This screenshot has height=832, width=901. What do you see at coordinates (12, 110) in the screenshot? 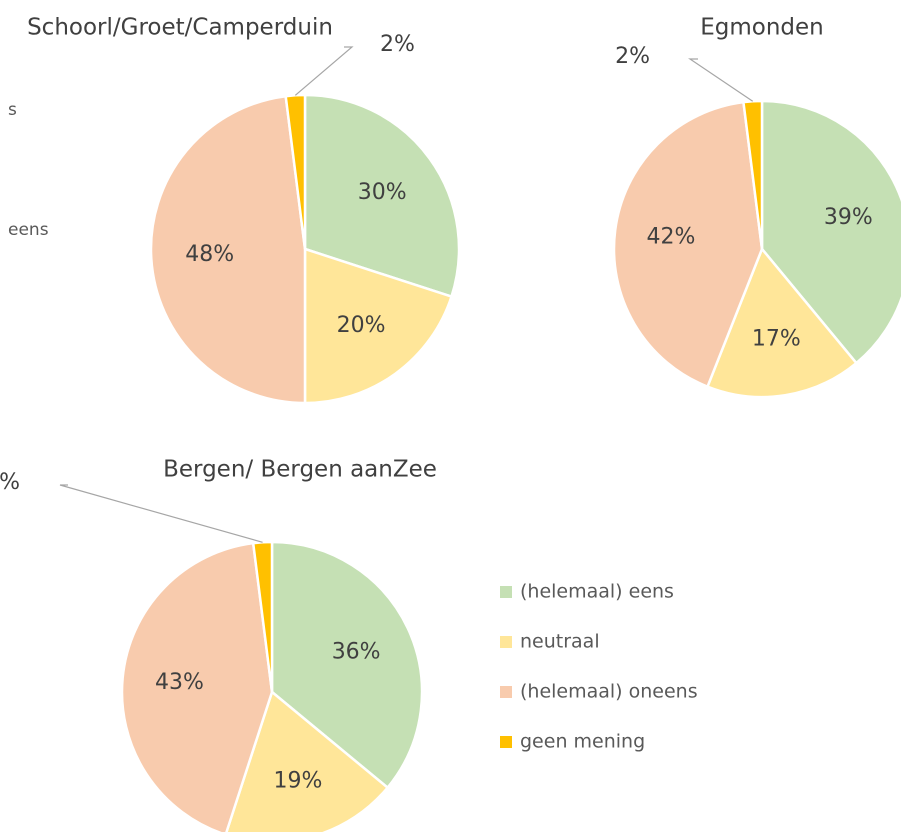
I see `cropped-legend-text: s` at bounding box center [12, 110].